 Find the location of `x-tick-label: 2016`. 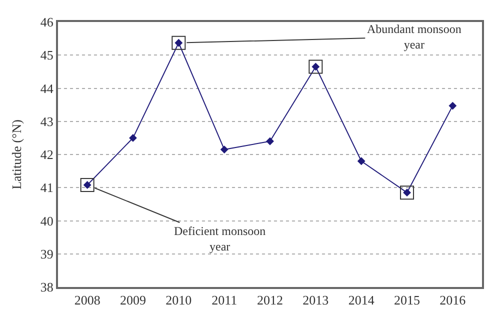

x-tick-label: 2016 is located at coordinates (453, 300).